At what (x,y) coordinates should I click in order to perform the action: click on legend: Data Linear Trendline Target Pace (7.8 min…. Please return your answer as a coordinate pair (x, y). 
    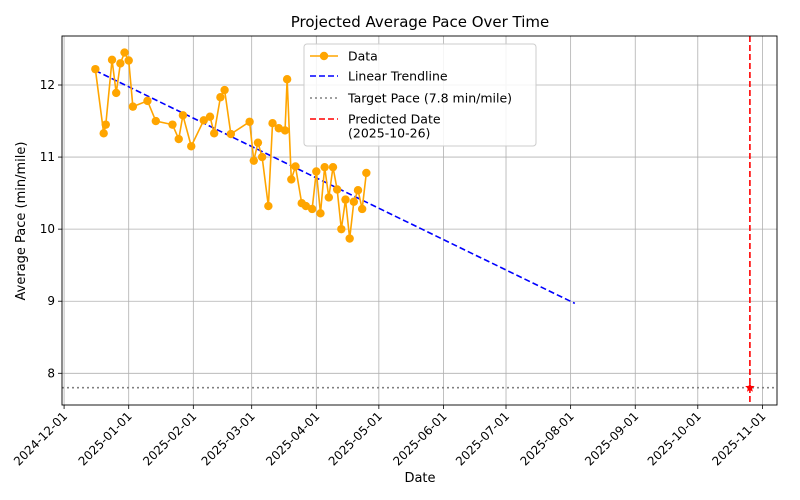
    Looking at the image, I should click on (420, 95).